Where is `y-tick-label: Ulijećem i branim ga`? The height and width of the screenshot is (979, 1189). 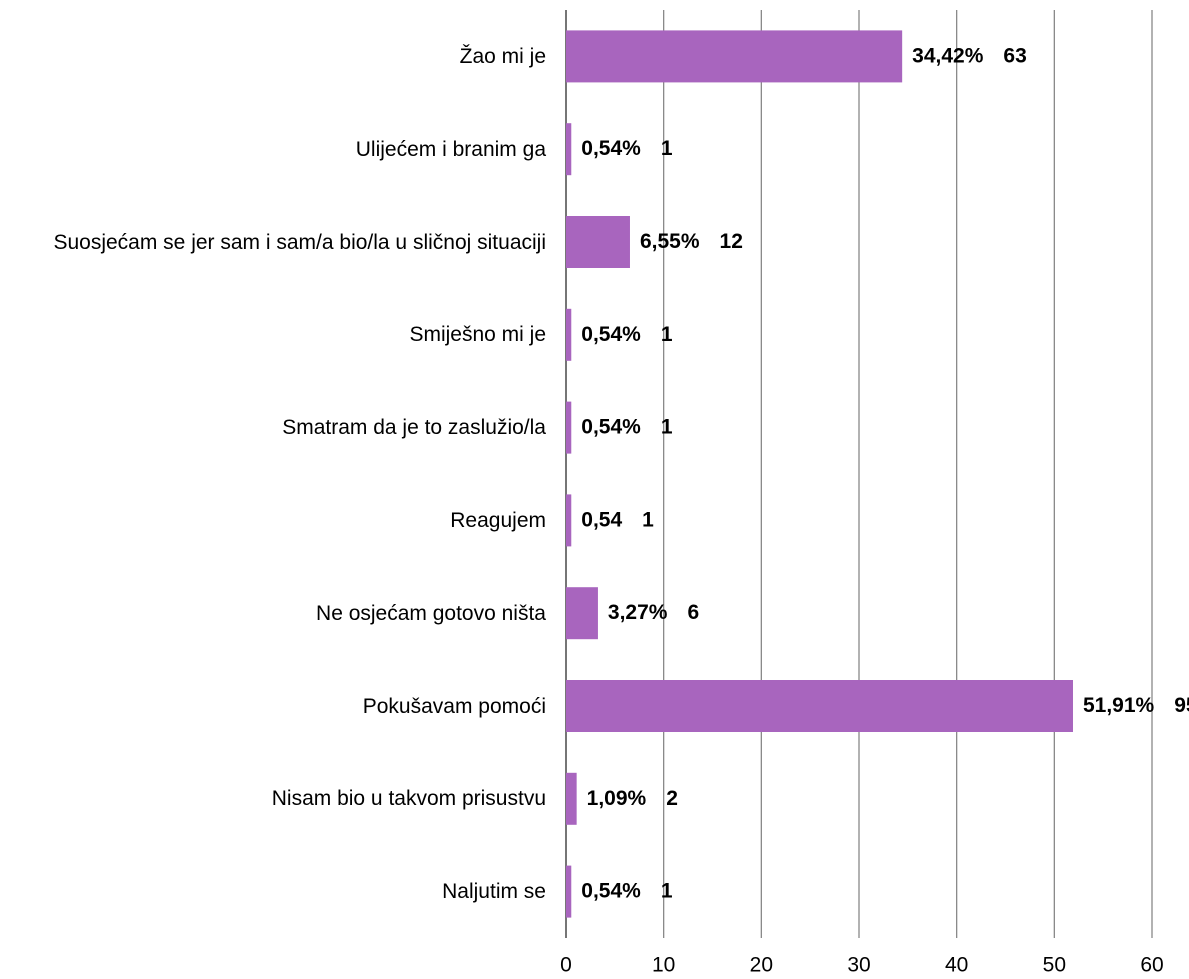 y-tick-label: Ulijećem i branim ga is located at coordinates (450, 149).